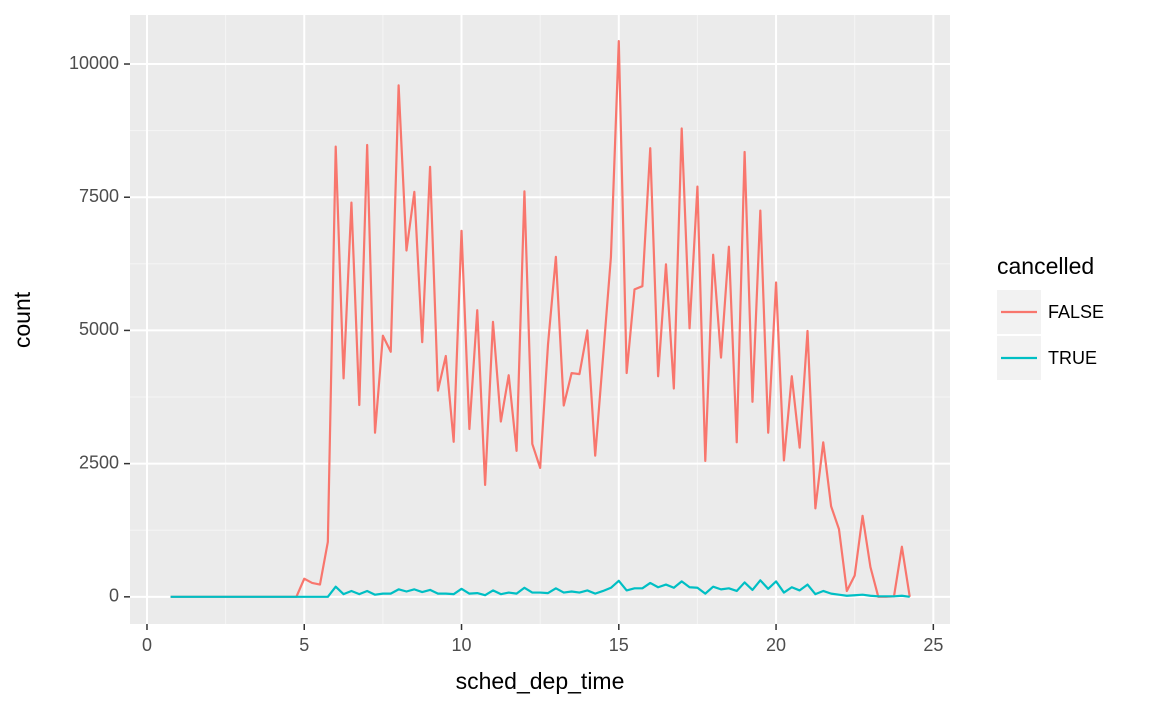  Describe the element at coordinates (99, 329) in the screenshot. I see `y-tick-label: 5000` at that location.